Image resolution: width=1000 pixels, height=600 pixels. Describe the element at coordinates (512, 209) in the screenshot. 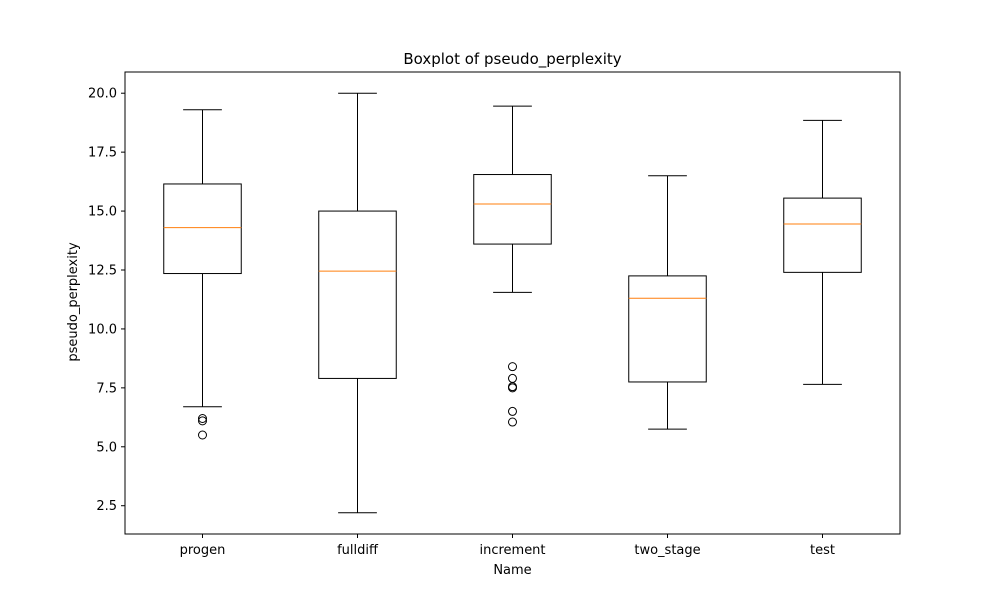

I see `box-increment` at that location.